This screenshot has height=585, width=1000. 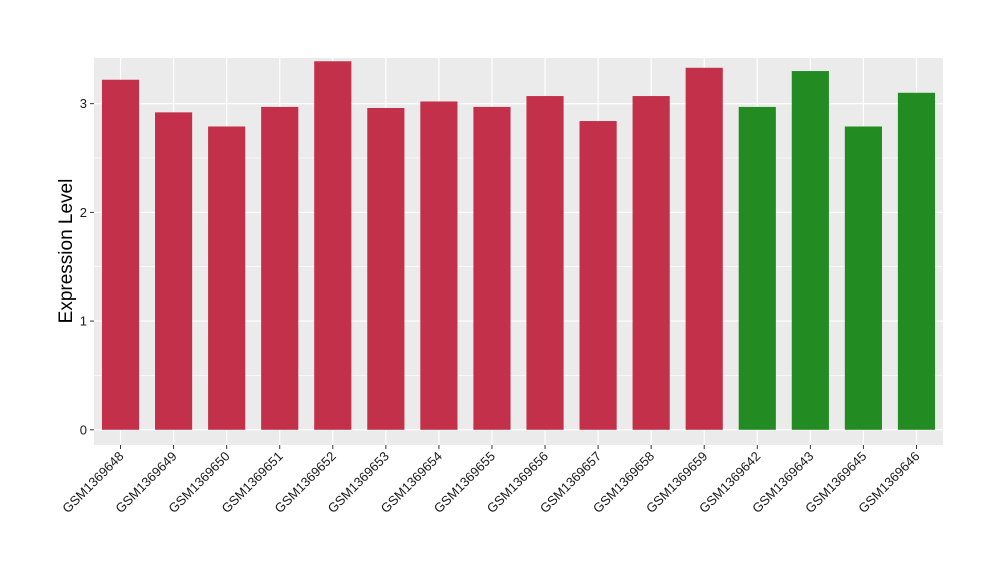 I want to click on bar-GSM1369649, so click(x=174, y=271).